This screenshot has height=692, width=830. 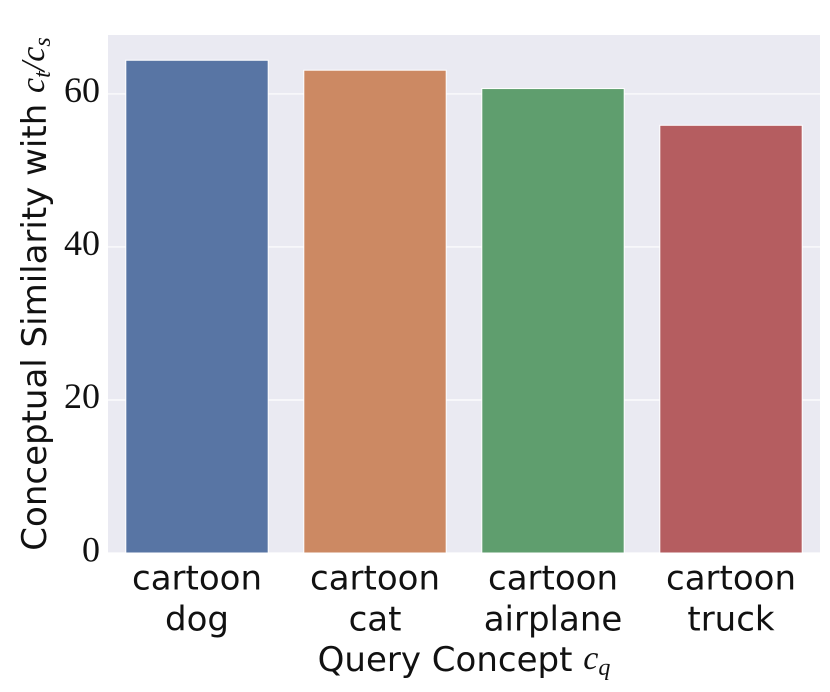 I want to click on y-tick-label: 60, so click(x=82, y=90).